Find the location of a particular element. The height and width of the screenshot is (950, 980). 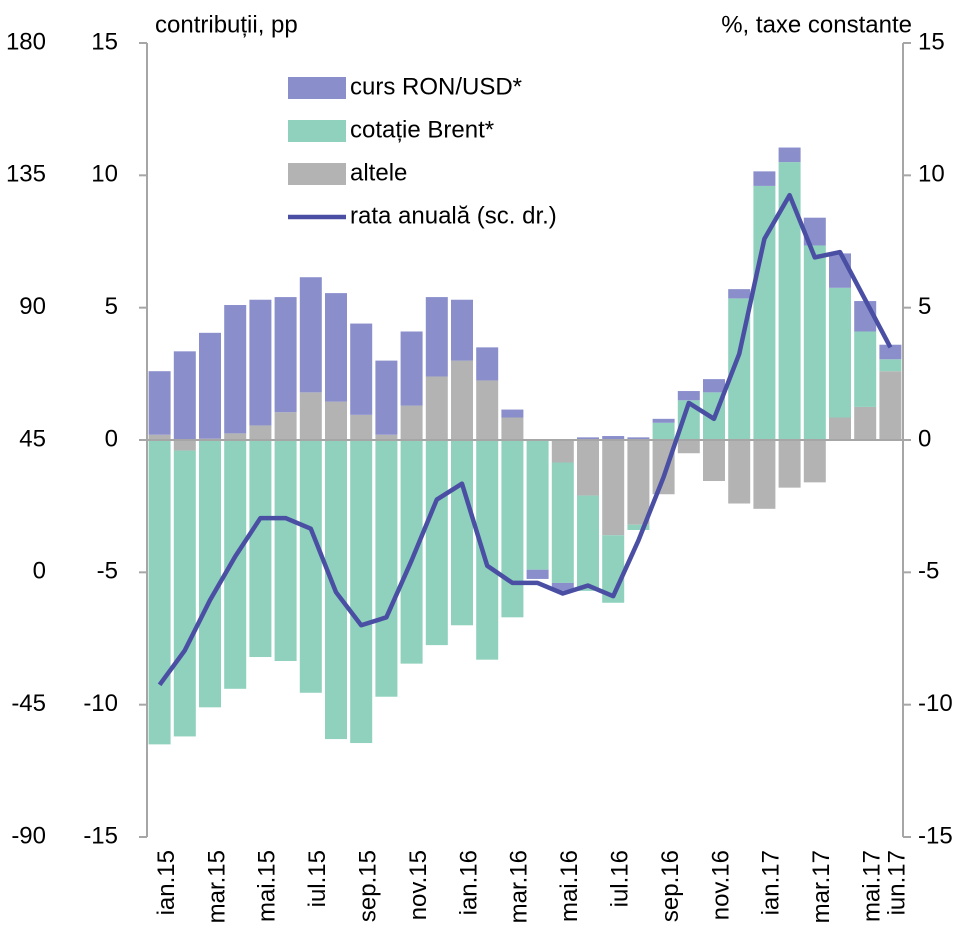

x-tick-label: nov.16 is located at coordinates (720, 885).